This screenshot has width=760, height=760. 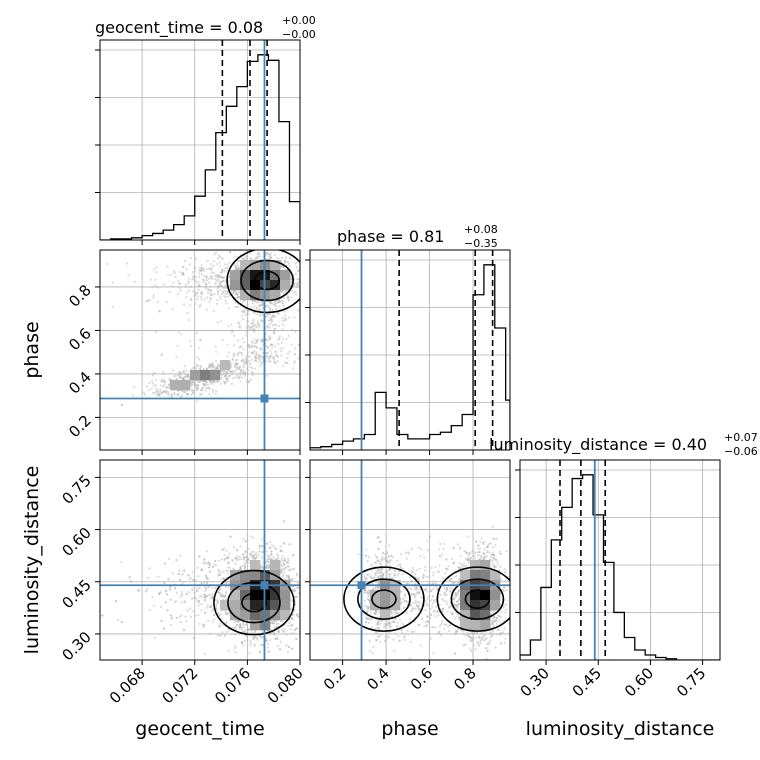 I want to click on panel-geocent-time-vs-luminosity-distance: 0.068 0.072 0.076 0.080 0.30 0.45 0.60 0.75, so click(x=182, y=583).